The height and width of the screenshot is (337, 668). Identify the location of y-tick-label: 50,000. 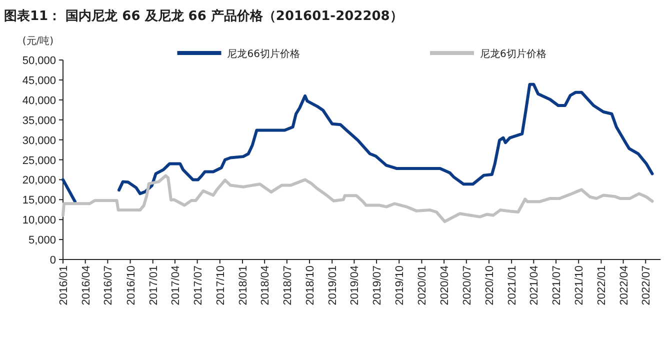
(39, 61).